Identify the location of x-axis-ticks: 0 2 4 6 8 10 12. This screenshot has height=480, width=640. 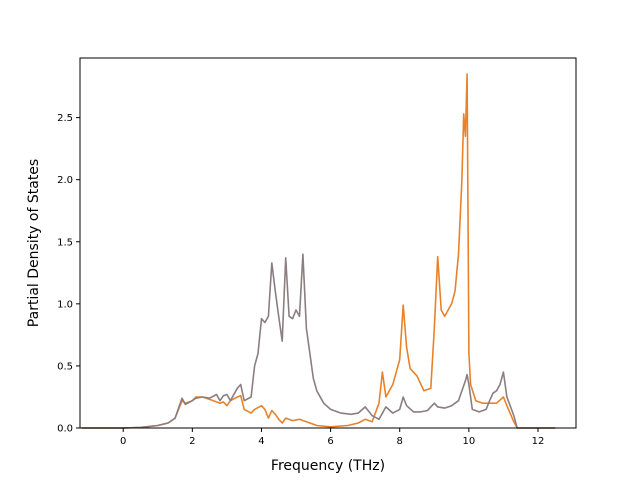
(332, 437).